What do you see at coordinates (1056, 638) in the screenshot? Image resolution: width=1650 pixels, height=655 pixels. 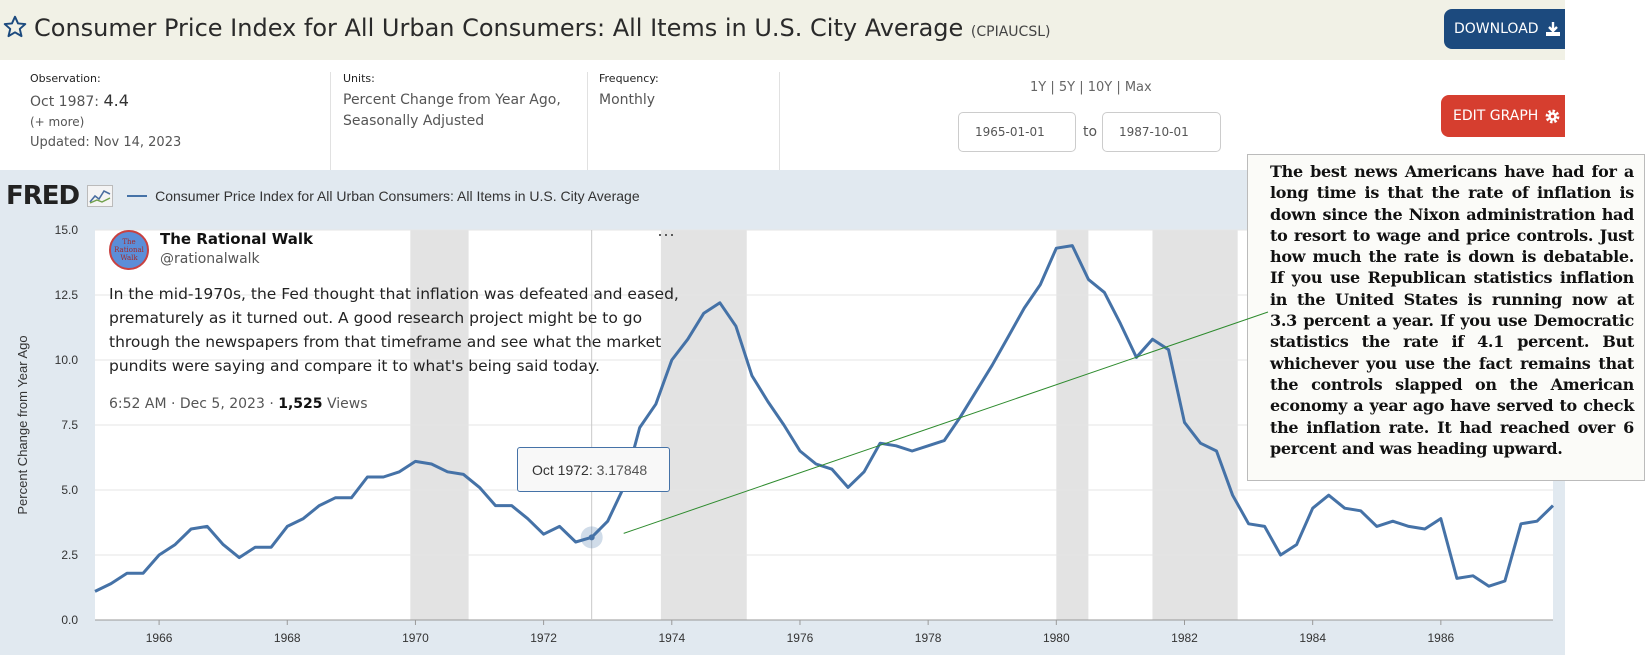 I see `x-tick-label: 1980` at bounding box center [1056, 638].